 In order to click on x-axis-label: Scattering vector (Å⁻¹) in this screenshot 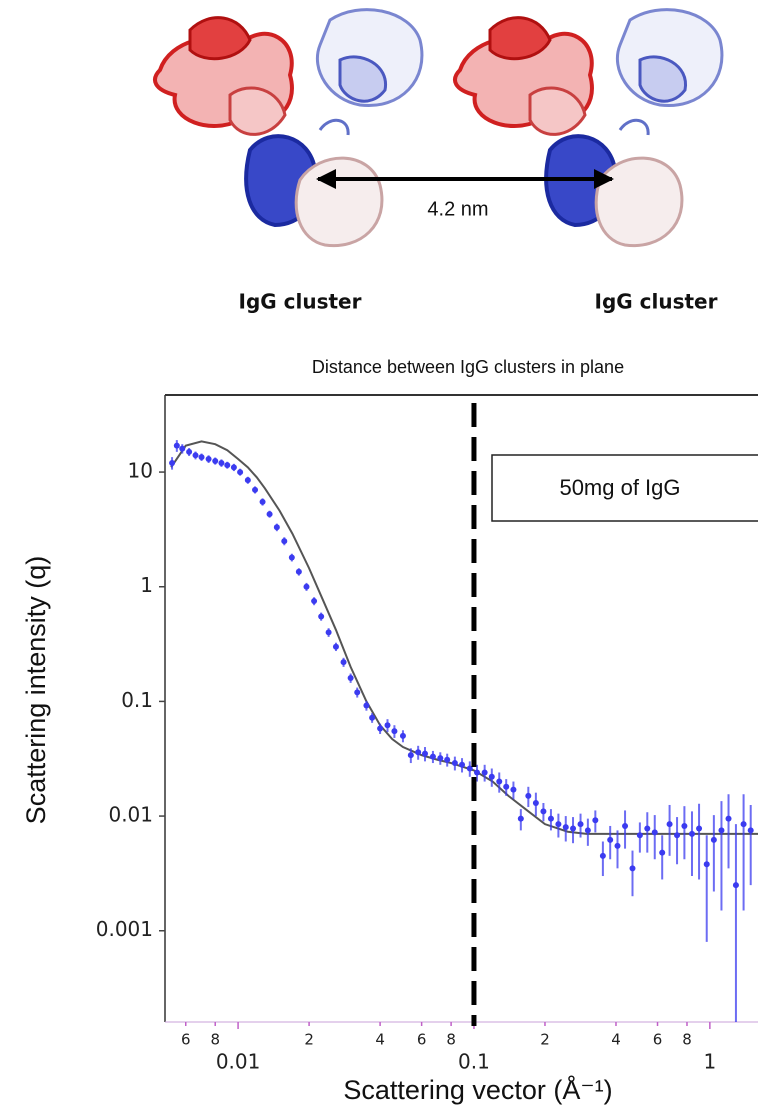, I will do `click(477, 1089)`.